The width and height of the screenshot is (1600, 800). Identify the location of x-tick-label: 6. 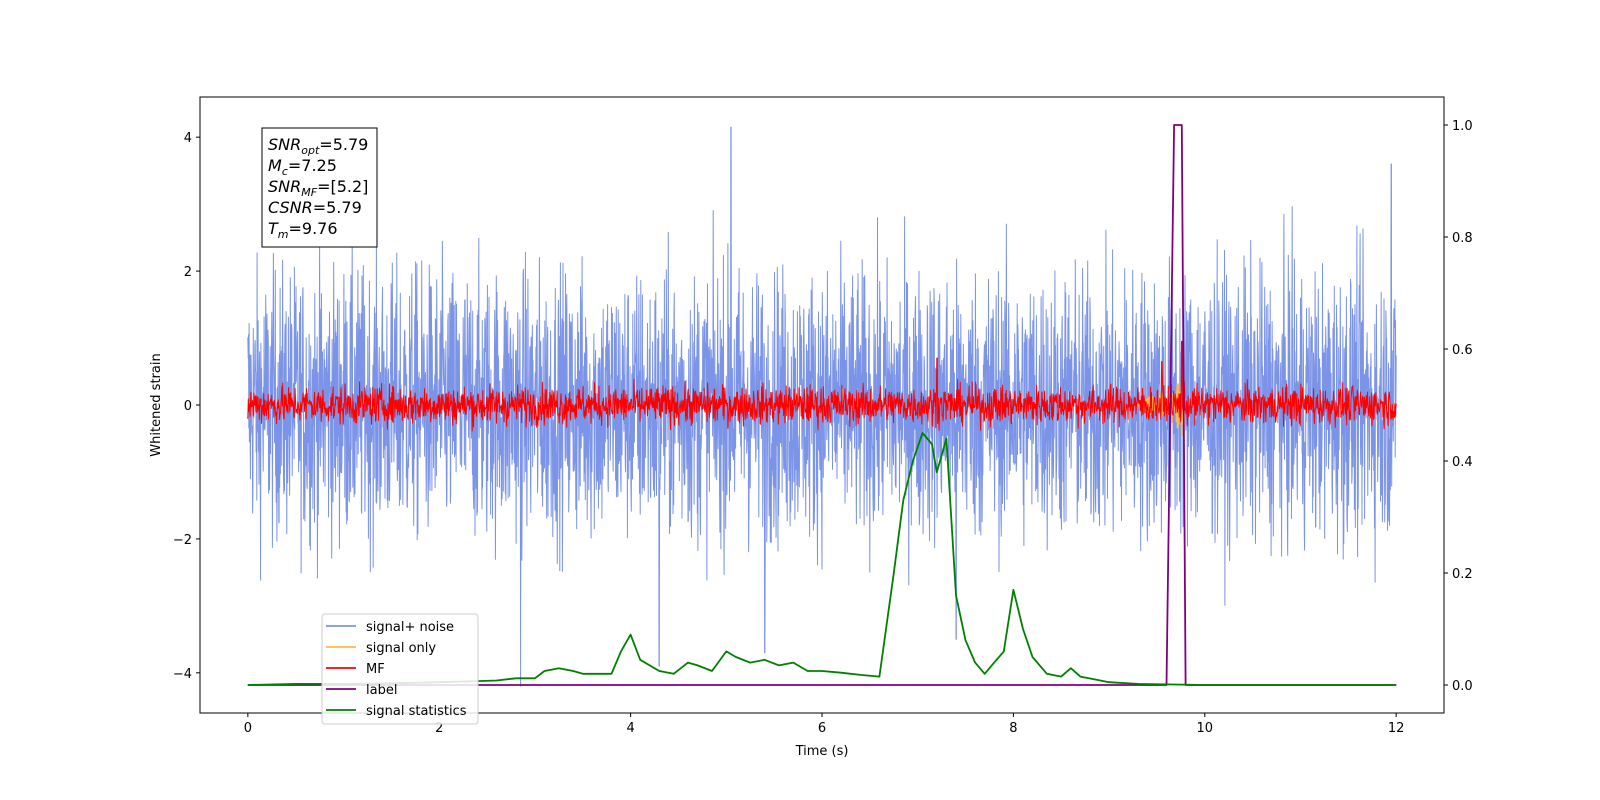
(822, 728).